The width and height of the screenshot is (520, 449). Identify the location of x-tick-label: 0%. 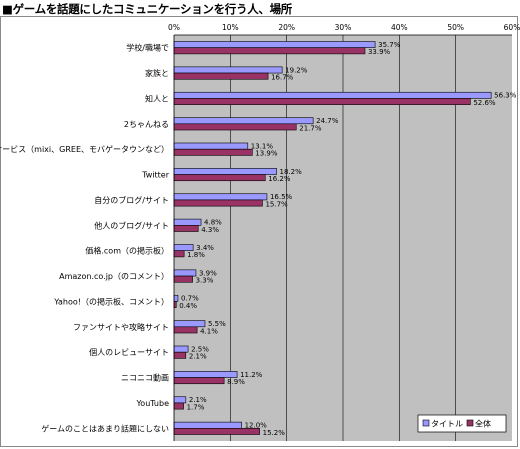
(174, 27).